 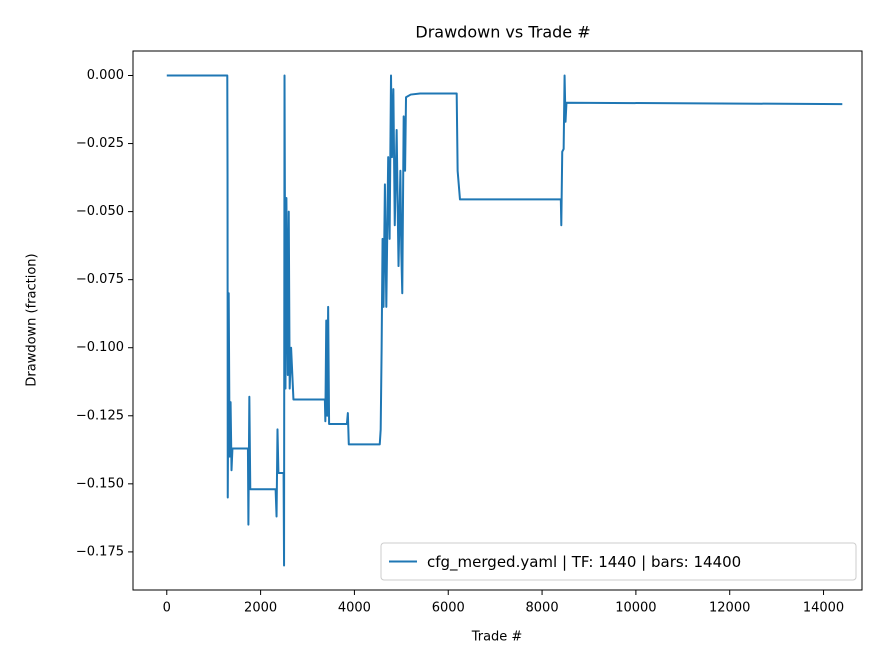 What do you see at coordinates (167, 608) in the screenshot?
I see `x-tick-label: 0` at bounding box center [167, 608].